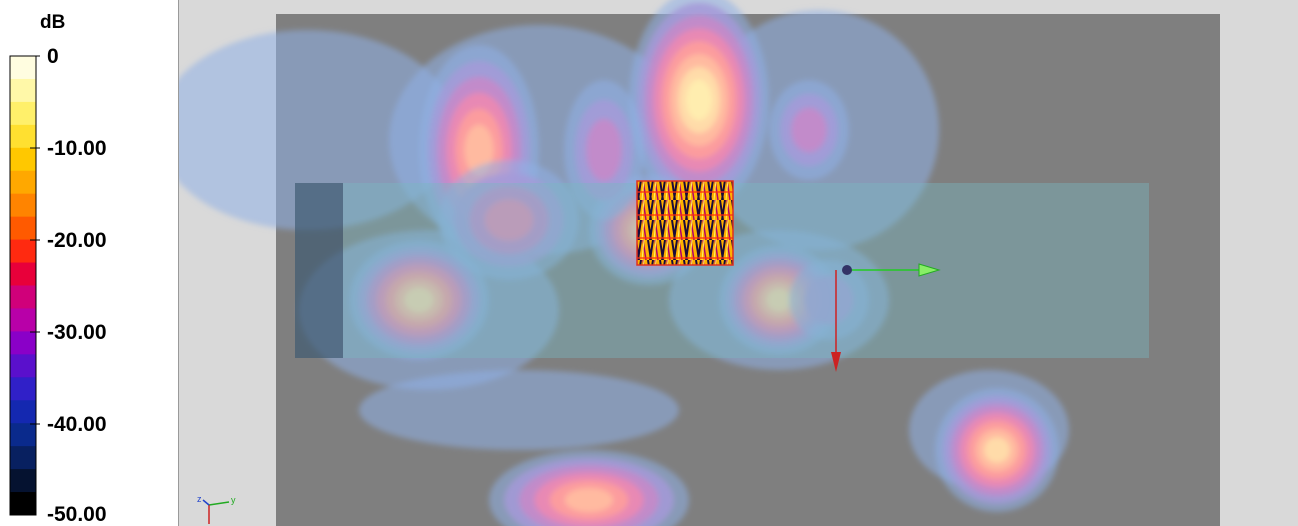  What do you see at coordinates (685, 223) in the screenshot?
I see `source-chip` at bounding box center [685, 223].